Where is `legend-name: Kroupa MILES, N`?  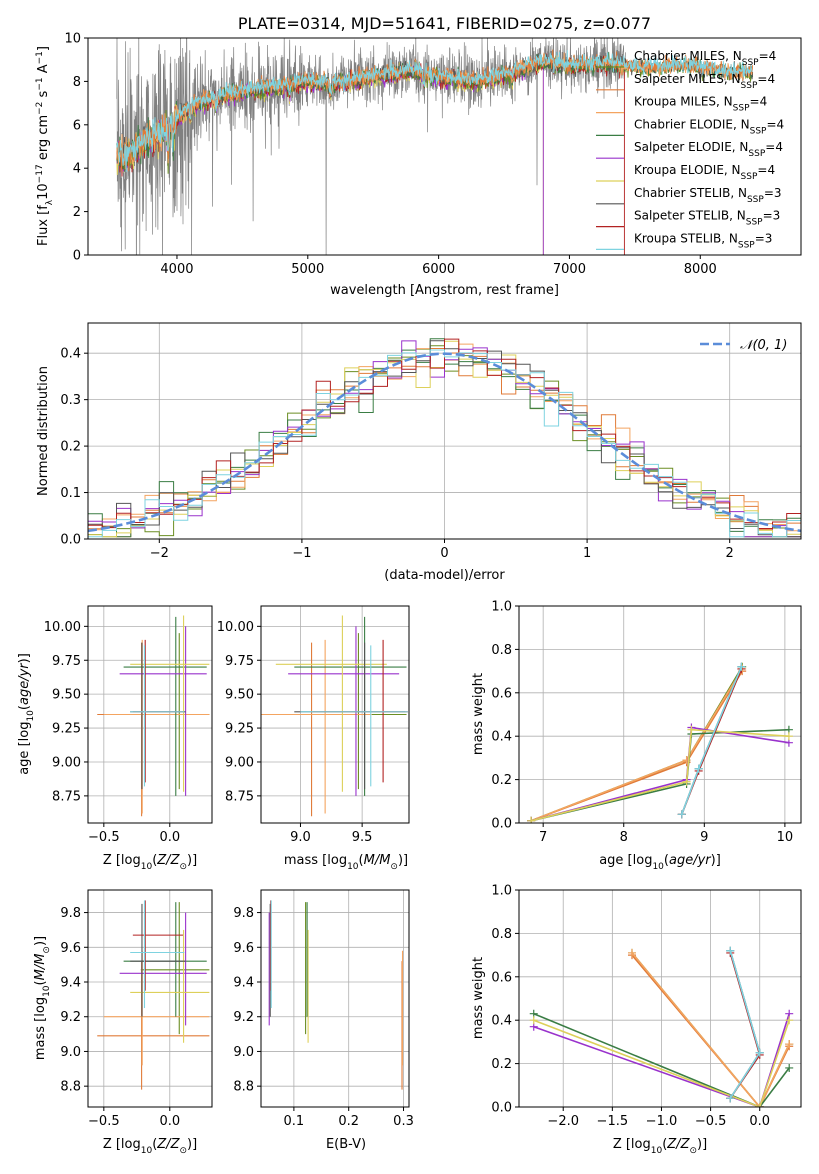
legend-name: Kroupa MILES, N is located at coordinates (683, 102).